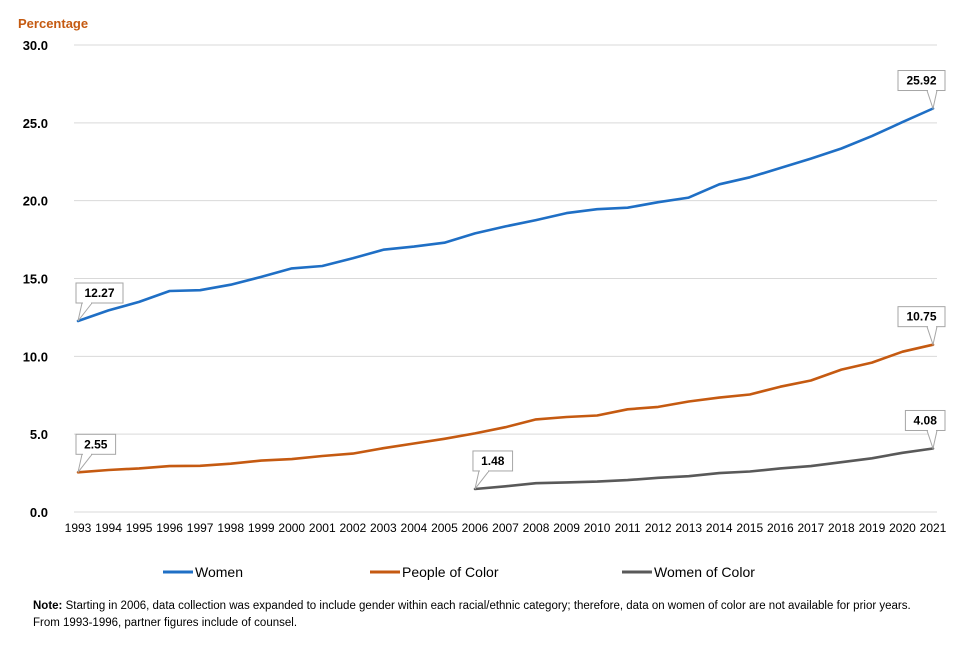  What do you see at coordinates (261, 528) in the screenshot?
I see `x-tick-label: 1999` at bounding box center [261, 528].